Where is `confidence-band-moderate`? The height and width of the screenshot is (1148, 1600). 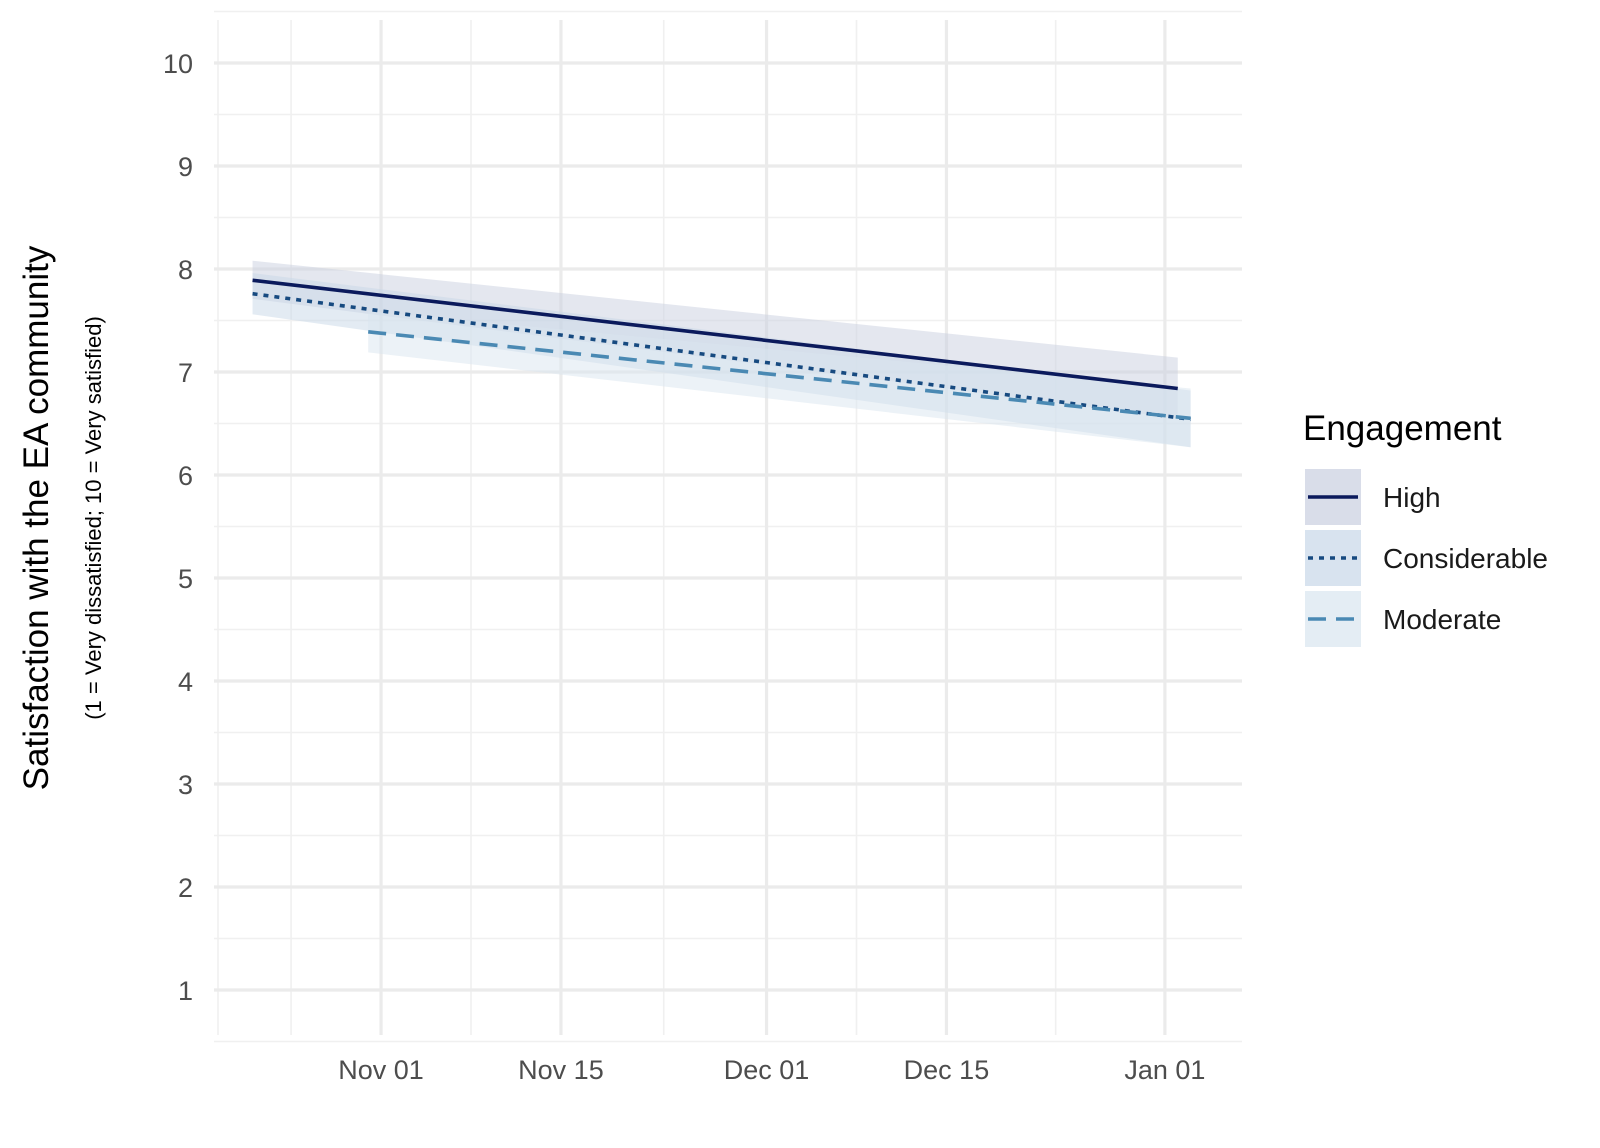 confidence-band-moderate is located at coordinates (779, 379).